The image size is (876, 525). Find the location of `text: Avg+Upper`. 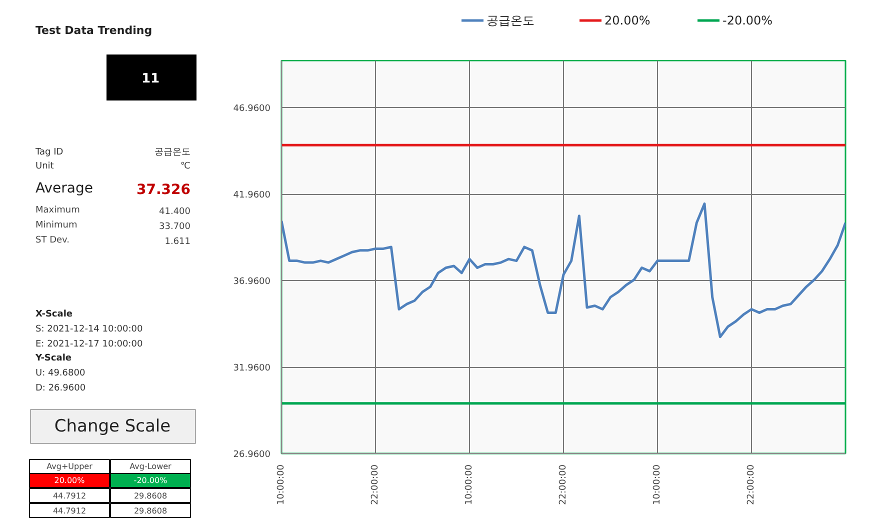

text: Avg+Upper is located at coordinates (70, 466).